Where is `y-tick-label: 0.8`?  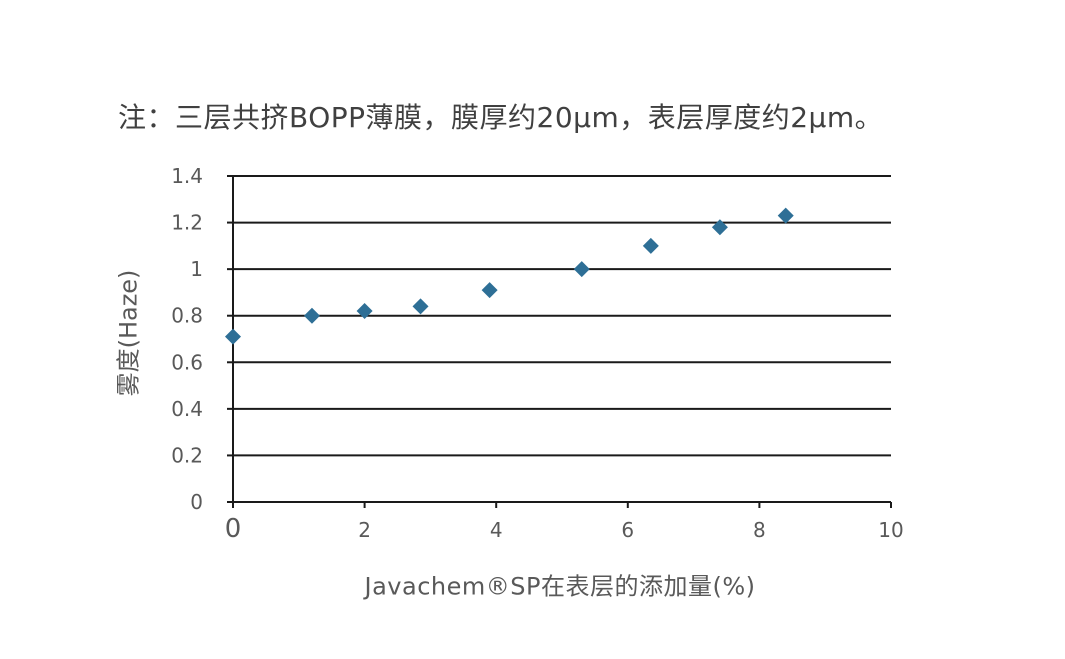 y-tick-label: 0.8 is located at coordinates (187, 316).